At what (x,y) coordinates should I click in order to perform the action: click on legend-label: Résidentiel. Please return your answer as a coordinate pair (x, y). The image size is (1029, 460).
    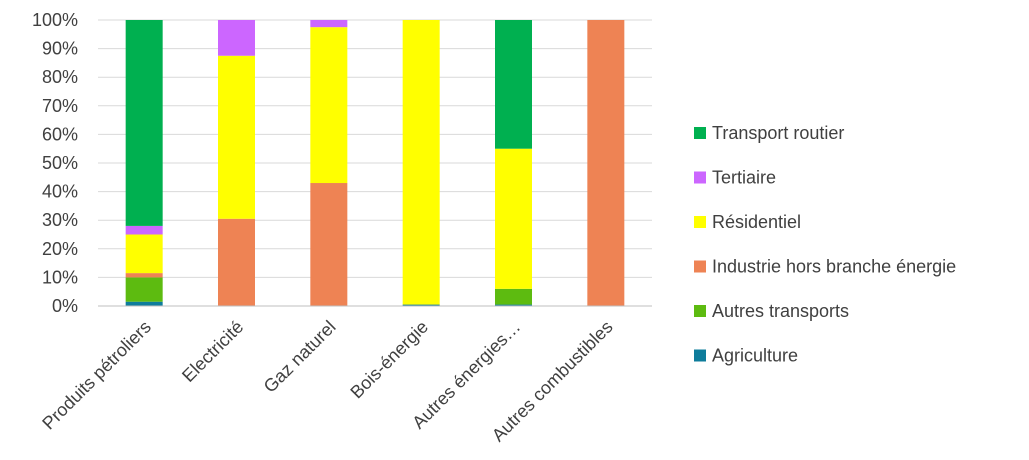
    Looking at the image, I should click on (756, 222).